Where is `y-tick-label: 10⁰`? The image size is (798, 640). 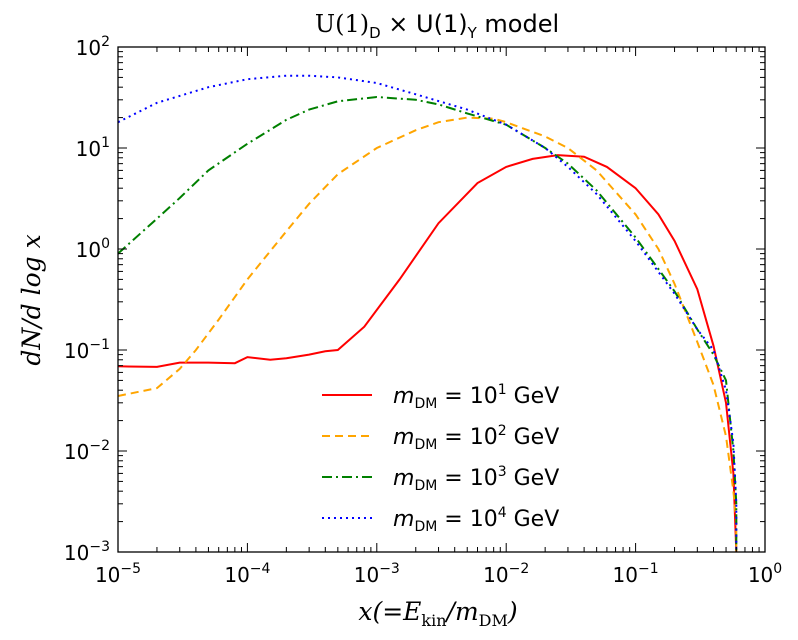
y-tick-label: 10⁰ is located at coordinates (93, 249).